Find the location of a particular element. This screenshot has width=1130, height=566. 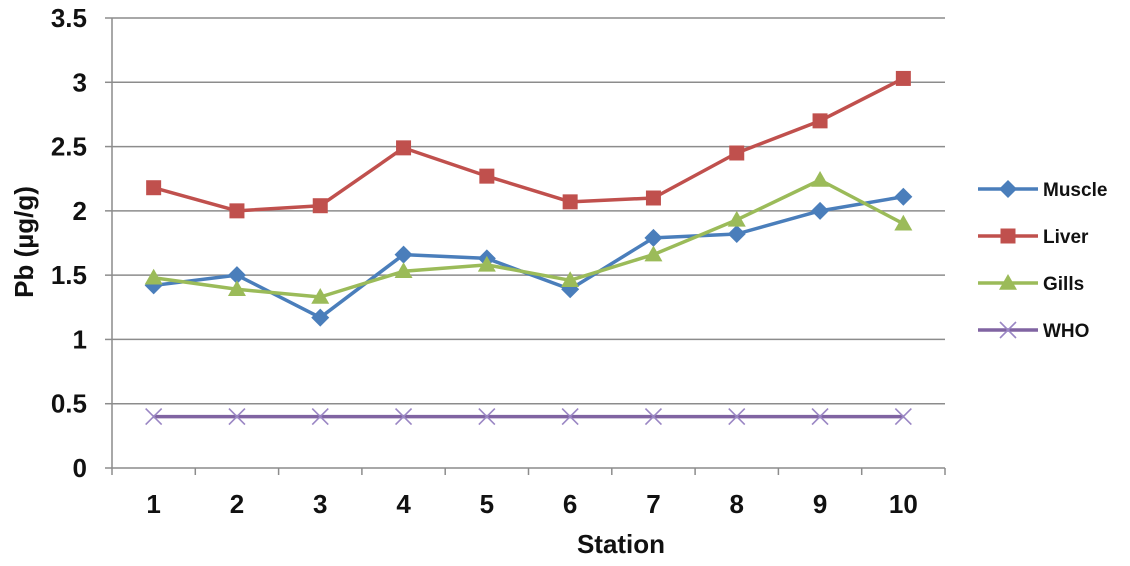

point-who-4-stroke-b is located at coordinates (403, 417).